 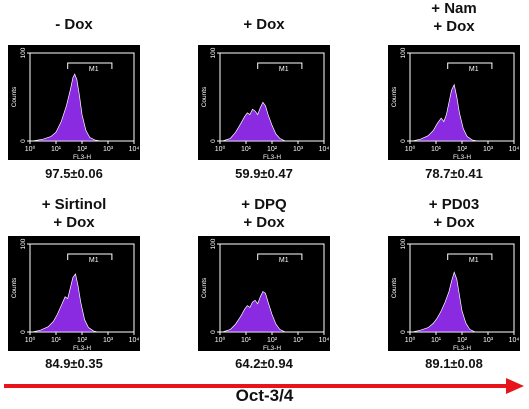 I want to click on condition-label-line: + PD03, so click(x=454, y=204).